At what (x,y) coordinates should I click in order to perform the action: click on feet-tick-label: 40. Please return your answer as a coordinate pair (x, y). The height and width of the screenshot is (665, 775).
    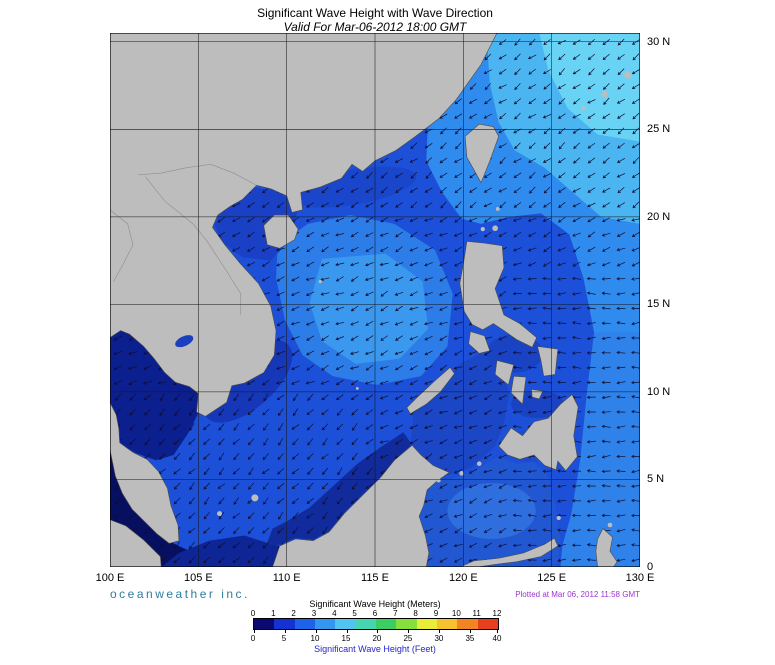
    Looking at the image, I should click on (497, 638).